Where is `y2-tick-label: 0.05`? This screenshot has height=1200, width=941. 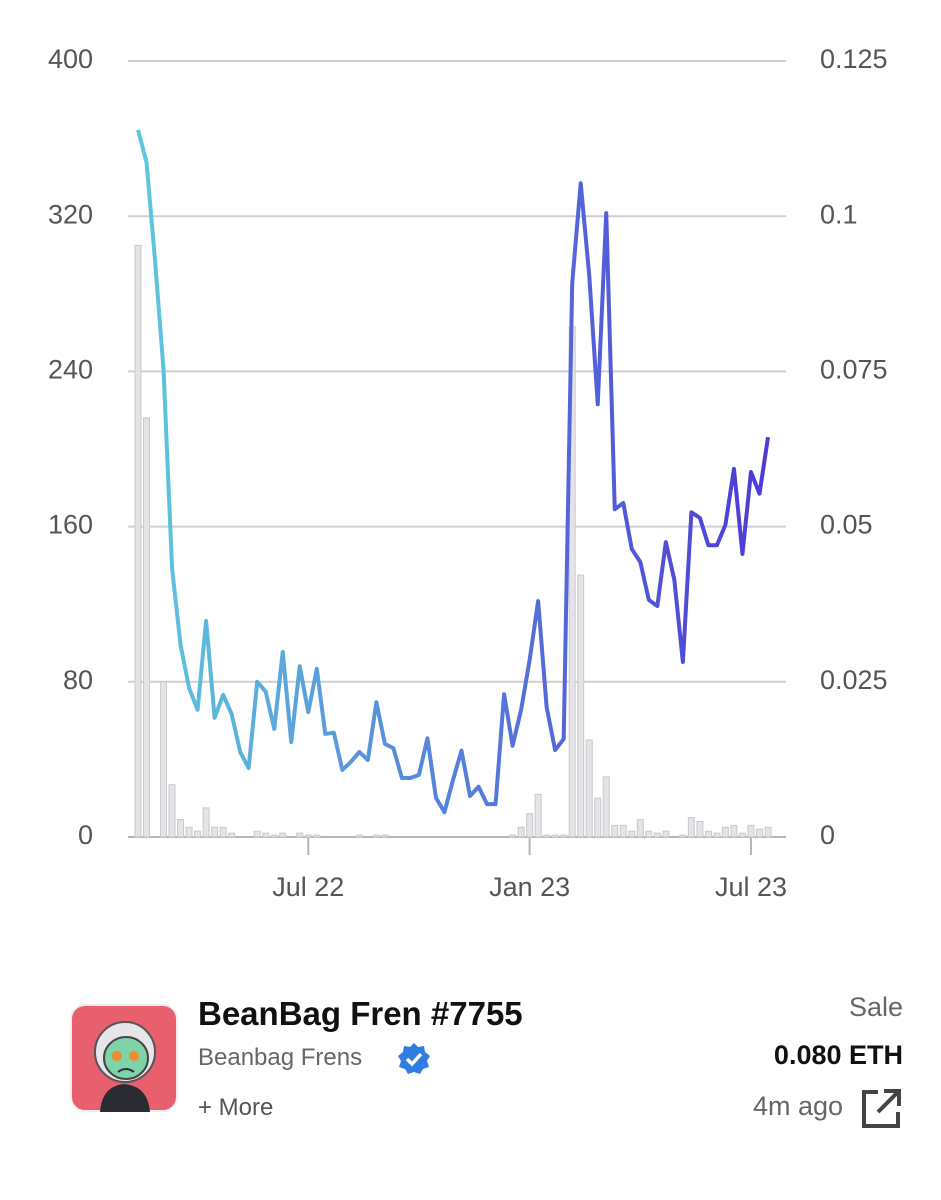
y2-tick-label: 0.05 is located at coordinates (846, 525).